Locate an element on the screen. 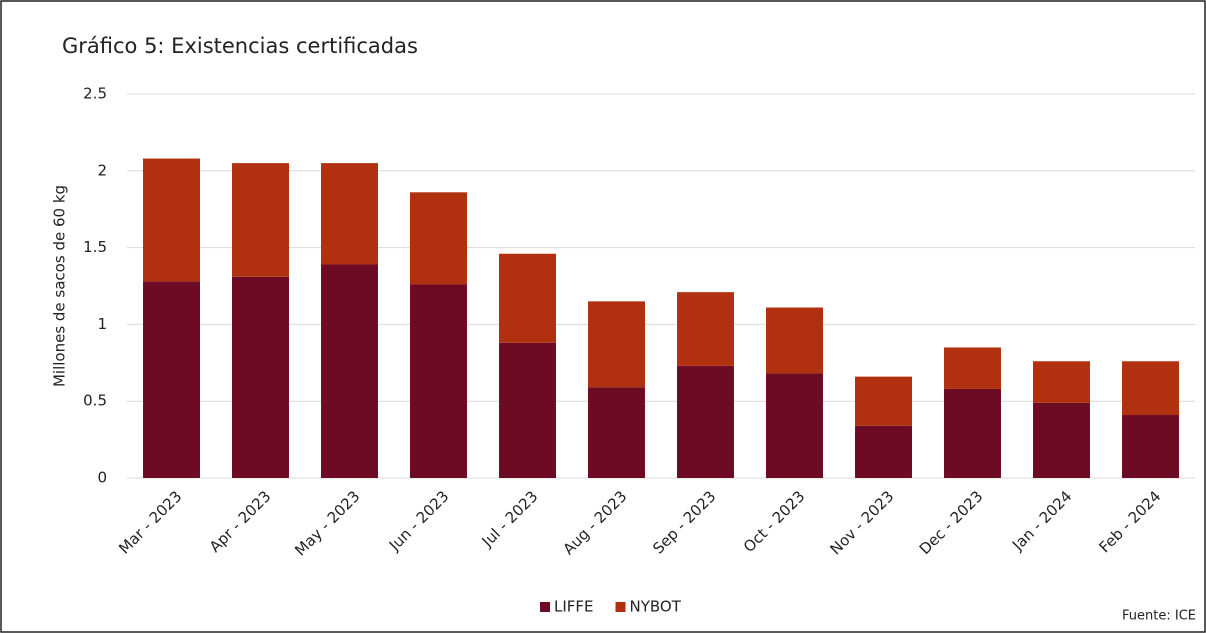 The width and height of the screenshot is (1206, 633). y-tick-label: 2.5 is located at coordinates (95, 94).